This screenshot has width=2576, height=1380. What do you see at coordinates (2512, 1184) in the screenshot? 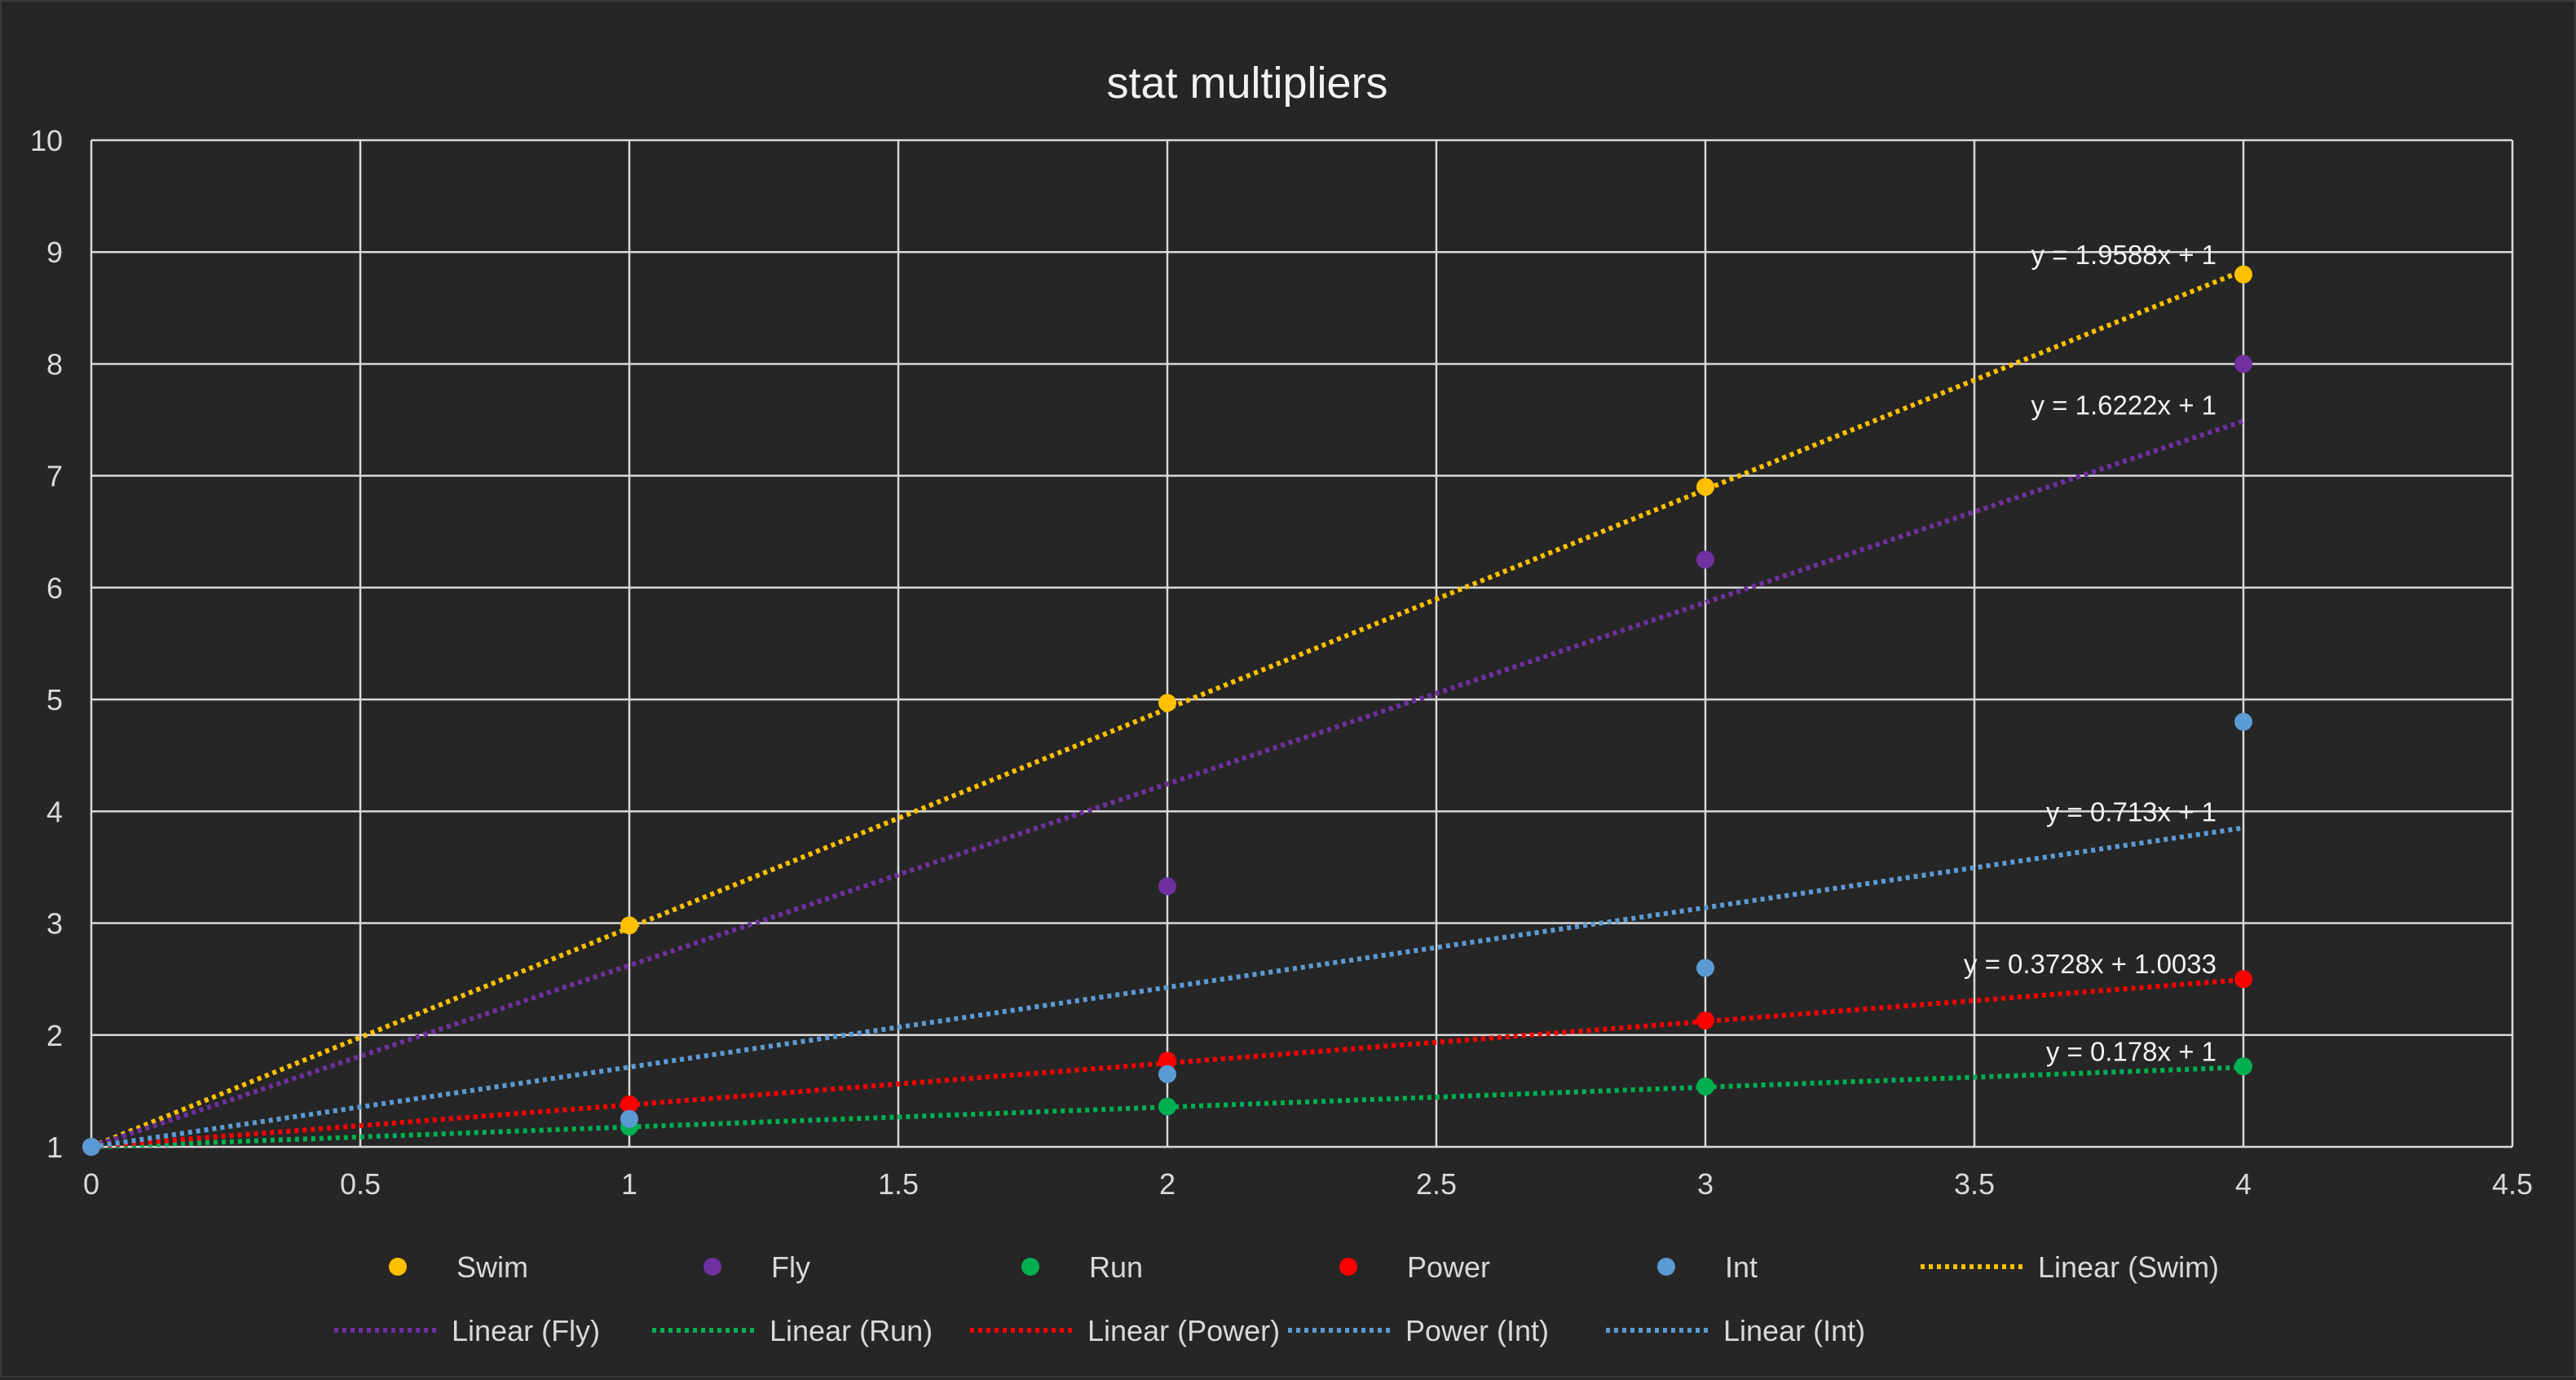
I see `x-tick-label: 4.5` at bounding box center [2512, 1184].